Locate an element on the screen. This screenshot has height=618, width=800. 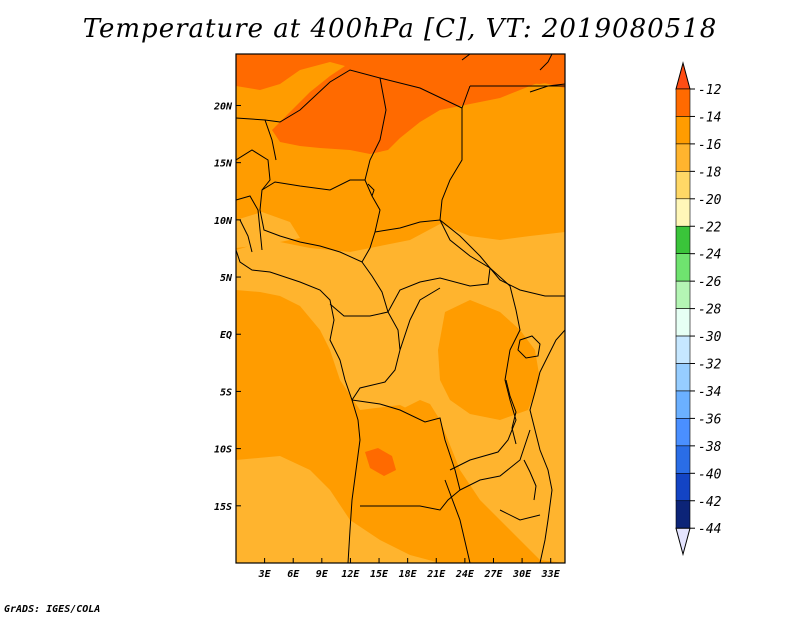
warm-region-north is located at coordinates (400, 104).